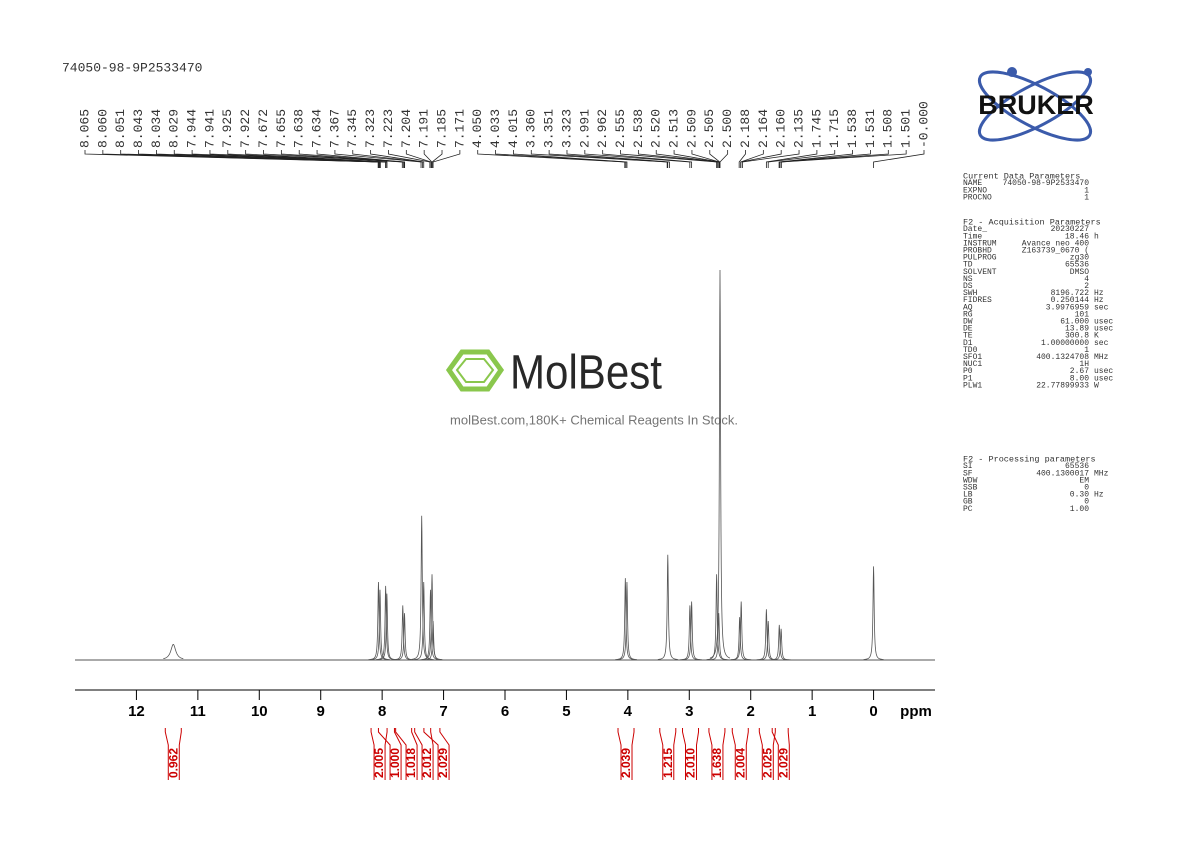  I want to click on param-name: NUC1, so click(972, 364).